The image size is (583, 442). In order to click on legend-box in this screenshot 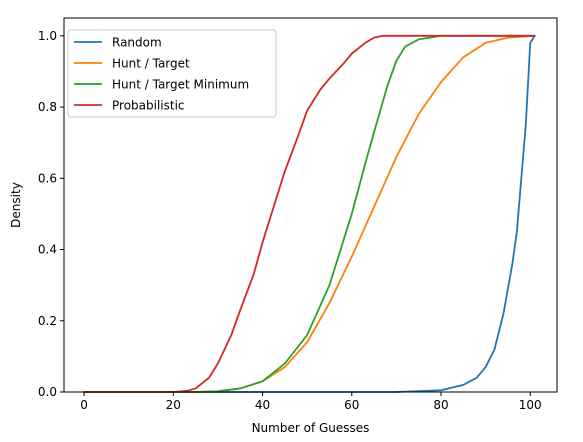, I will do `click(172, 73)`.